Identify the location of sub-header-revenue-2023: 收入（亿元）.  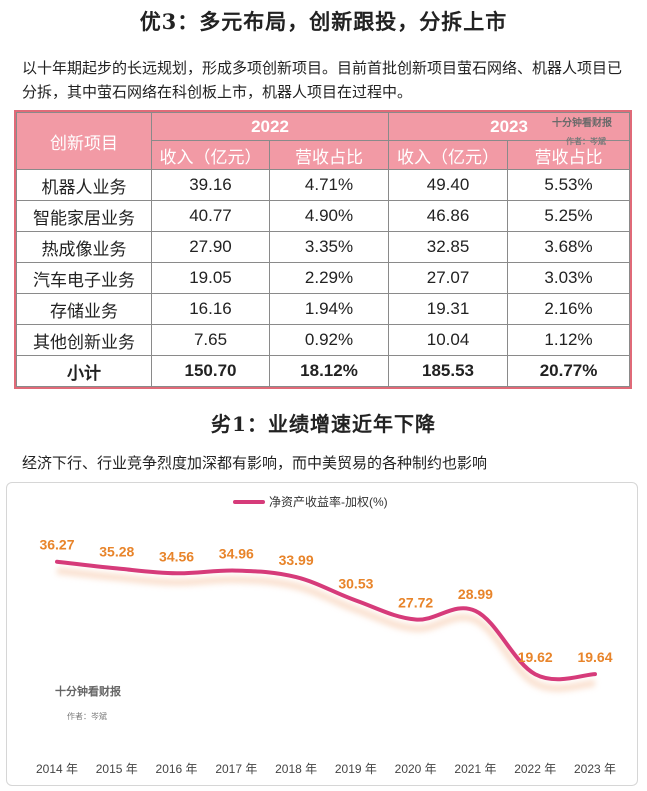
(448, 155).